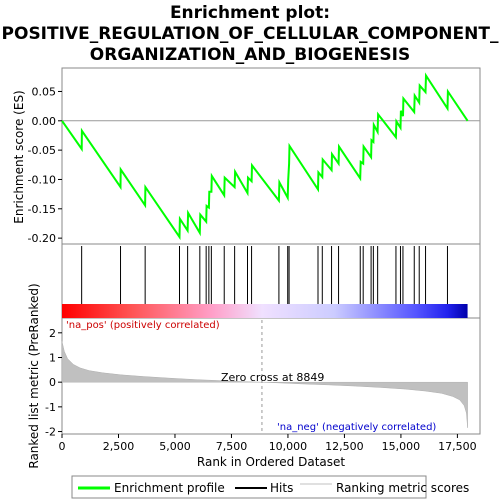  What do you see at coordinates (42, 179) in the screenshot?
I see `es-tick-label: -0.10` at bounding box center [42, 179].